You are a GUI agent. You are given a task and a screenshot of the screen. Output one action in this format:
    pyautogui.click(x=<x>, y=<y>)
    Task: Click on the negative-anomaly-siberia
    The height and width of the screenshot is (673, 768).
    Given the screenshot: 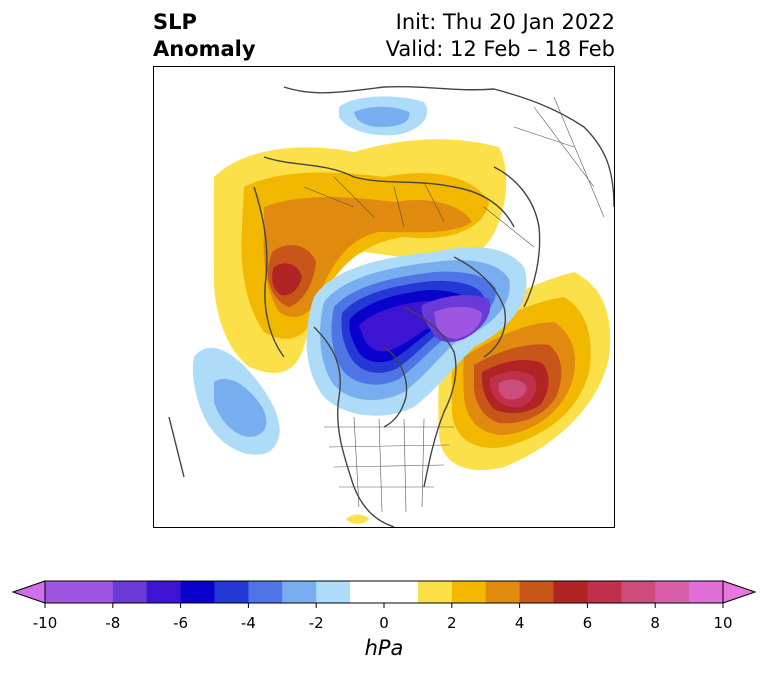 What is the action you would take?
    pyautogui.click(x=383, y=116)
    